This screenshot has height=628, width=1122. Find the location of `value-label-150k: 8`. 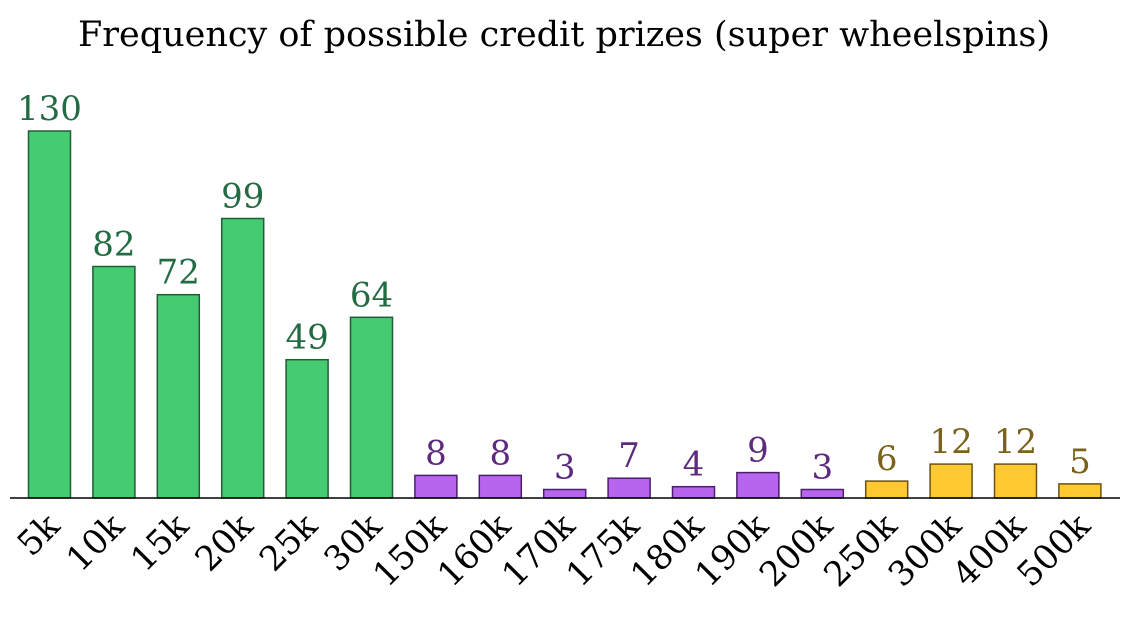

value-label-150k: 8 is located at coordinates (436, 453).